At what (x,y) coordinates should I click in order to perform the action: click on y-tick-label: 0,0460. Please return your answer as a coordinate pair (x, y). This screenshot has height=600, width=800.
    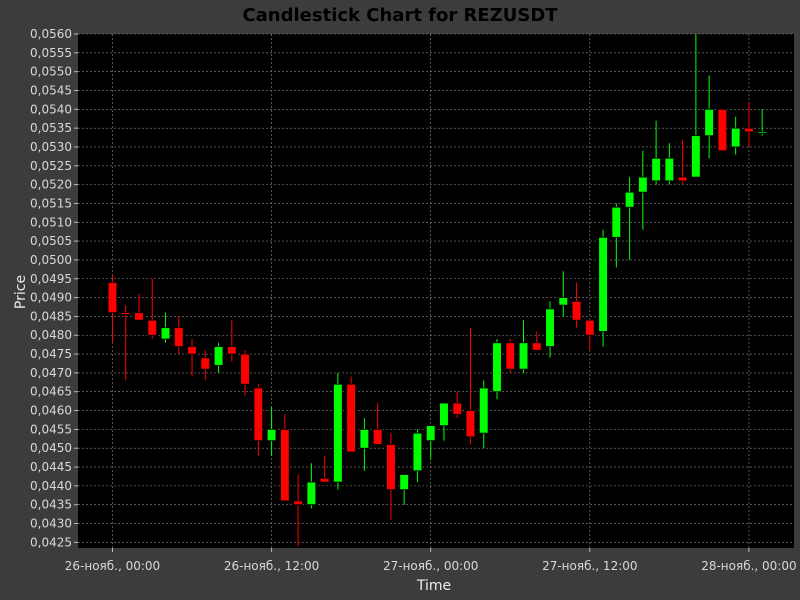
    Looking at the image, I should click on (51, 411).